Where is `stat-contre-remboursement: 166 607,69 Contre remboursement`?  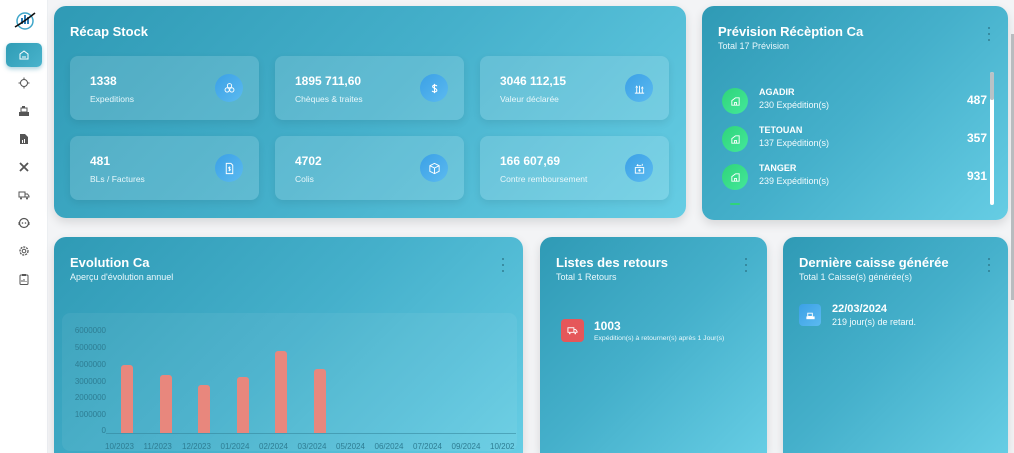
stat-contre-remboursement: 166 607,69 Contre remboursement is located at coordinates (574, 168).